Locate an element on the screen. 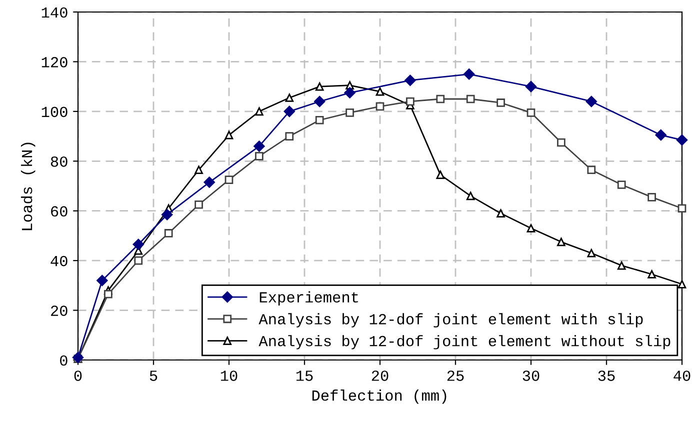 Image resolution: width=692 pixels, height=428 pixels. x-tick-label: 40 is located at coordinates (682, 375).